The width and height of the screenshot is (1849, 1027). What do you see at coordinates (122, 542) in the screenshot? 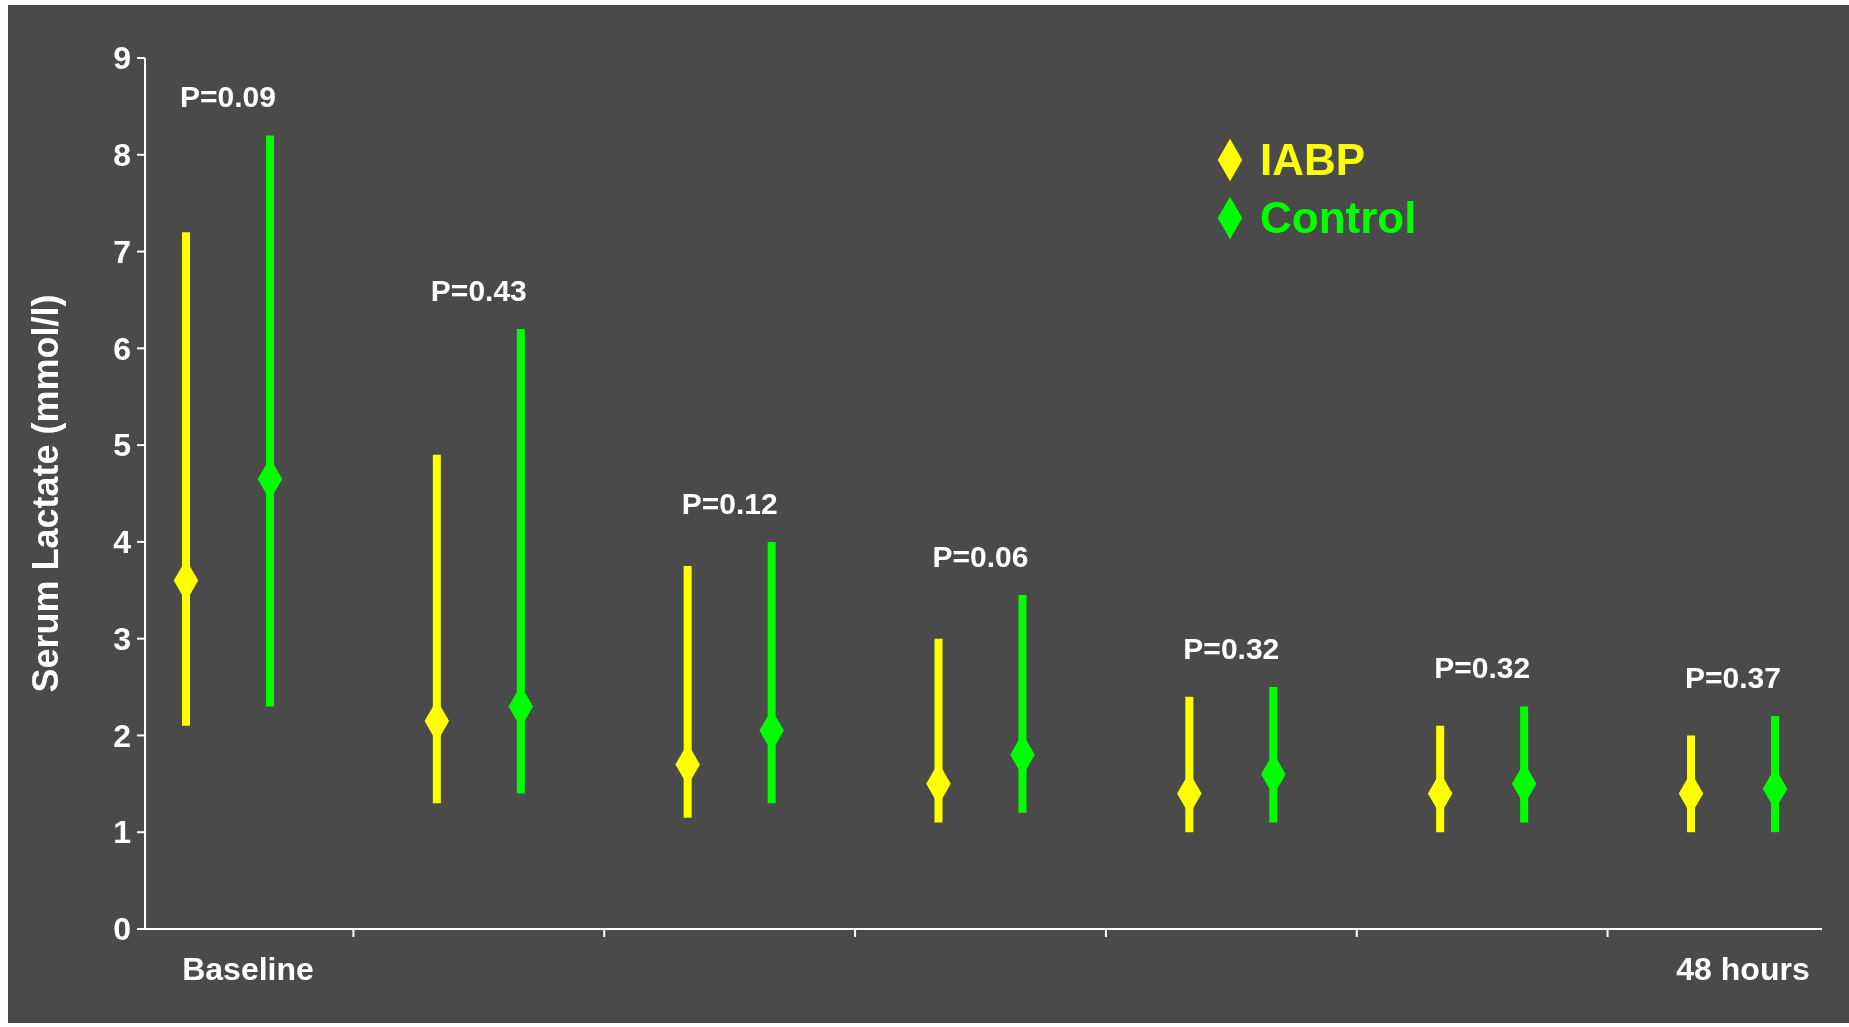
I see `y-tick-label: 4` at bounding box center [122, 542].